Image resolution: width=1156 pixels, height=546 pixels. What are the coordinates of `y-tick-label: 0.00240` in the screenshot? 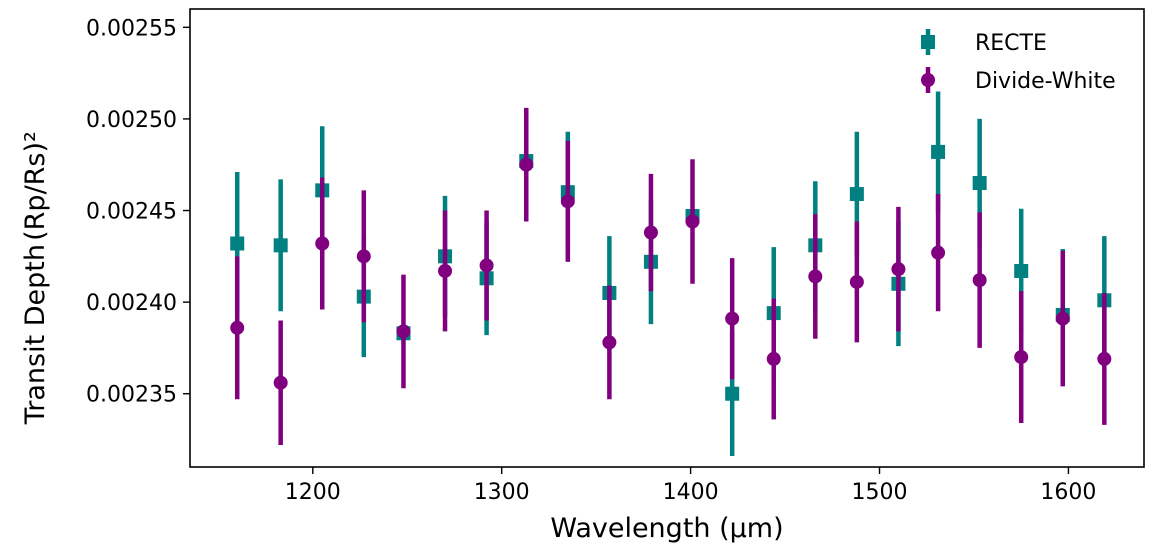 It's located at (131, 303).